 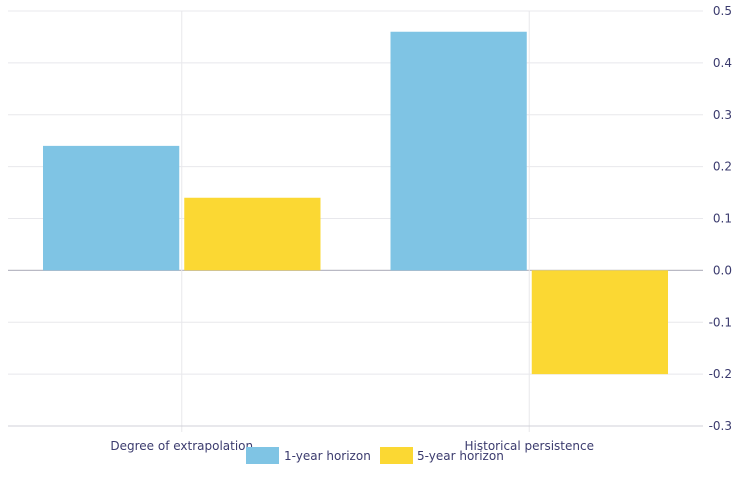 I want to click on legend-label: 1-year horizon, so click(x=327, y=456).